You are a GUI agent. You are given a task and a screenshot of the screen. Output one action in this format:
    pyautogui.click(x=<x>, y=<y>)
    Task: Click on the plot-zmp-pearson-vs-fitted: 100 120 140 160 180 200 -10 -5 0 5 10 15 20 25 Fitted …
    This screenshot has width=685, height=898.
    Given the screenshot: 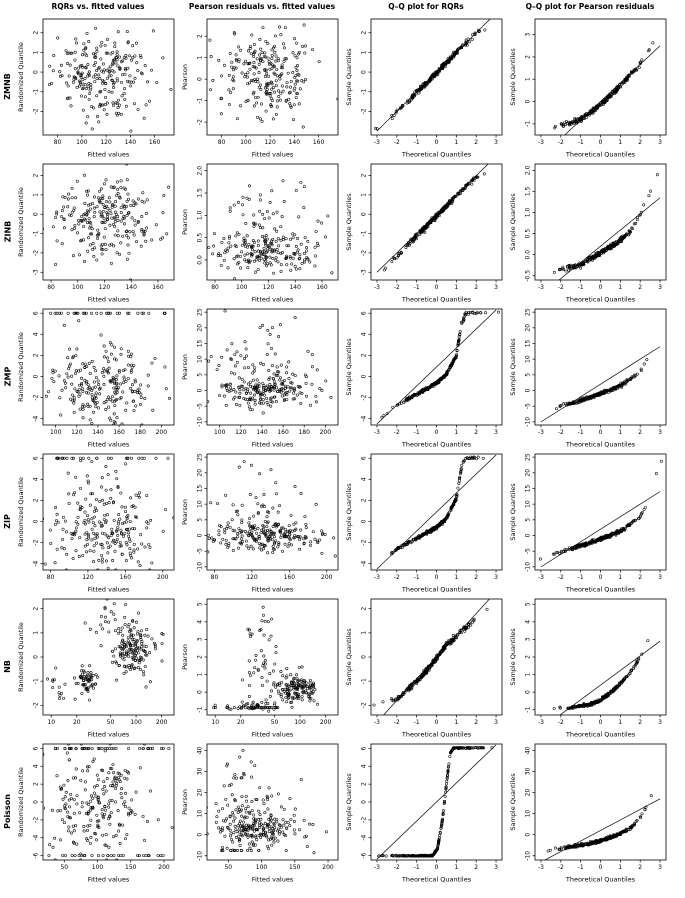 What is the action you would take?
    pyautogui.click(x=260, y=378)
    